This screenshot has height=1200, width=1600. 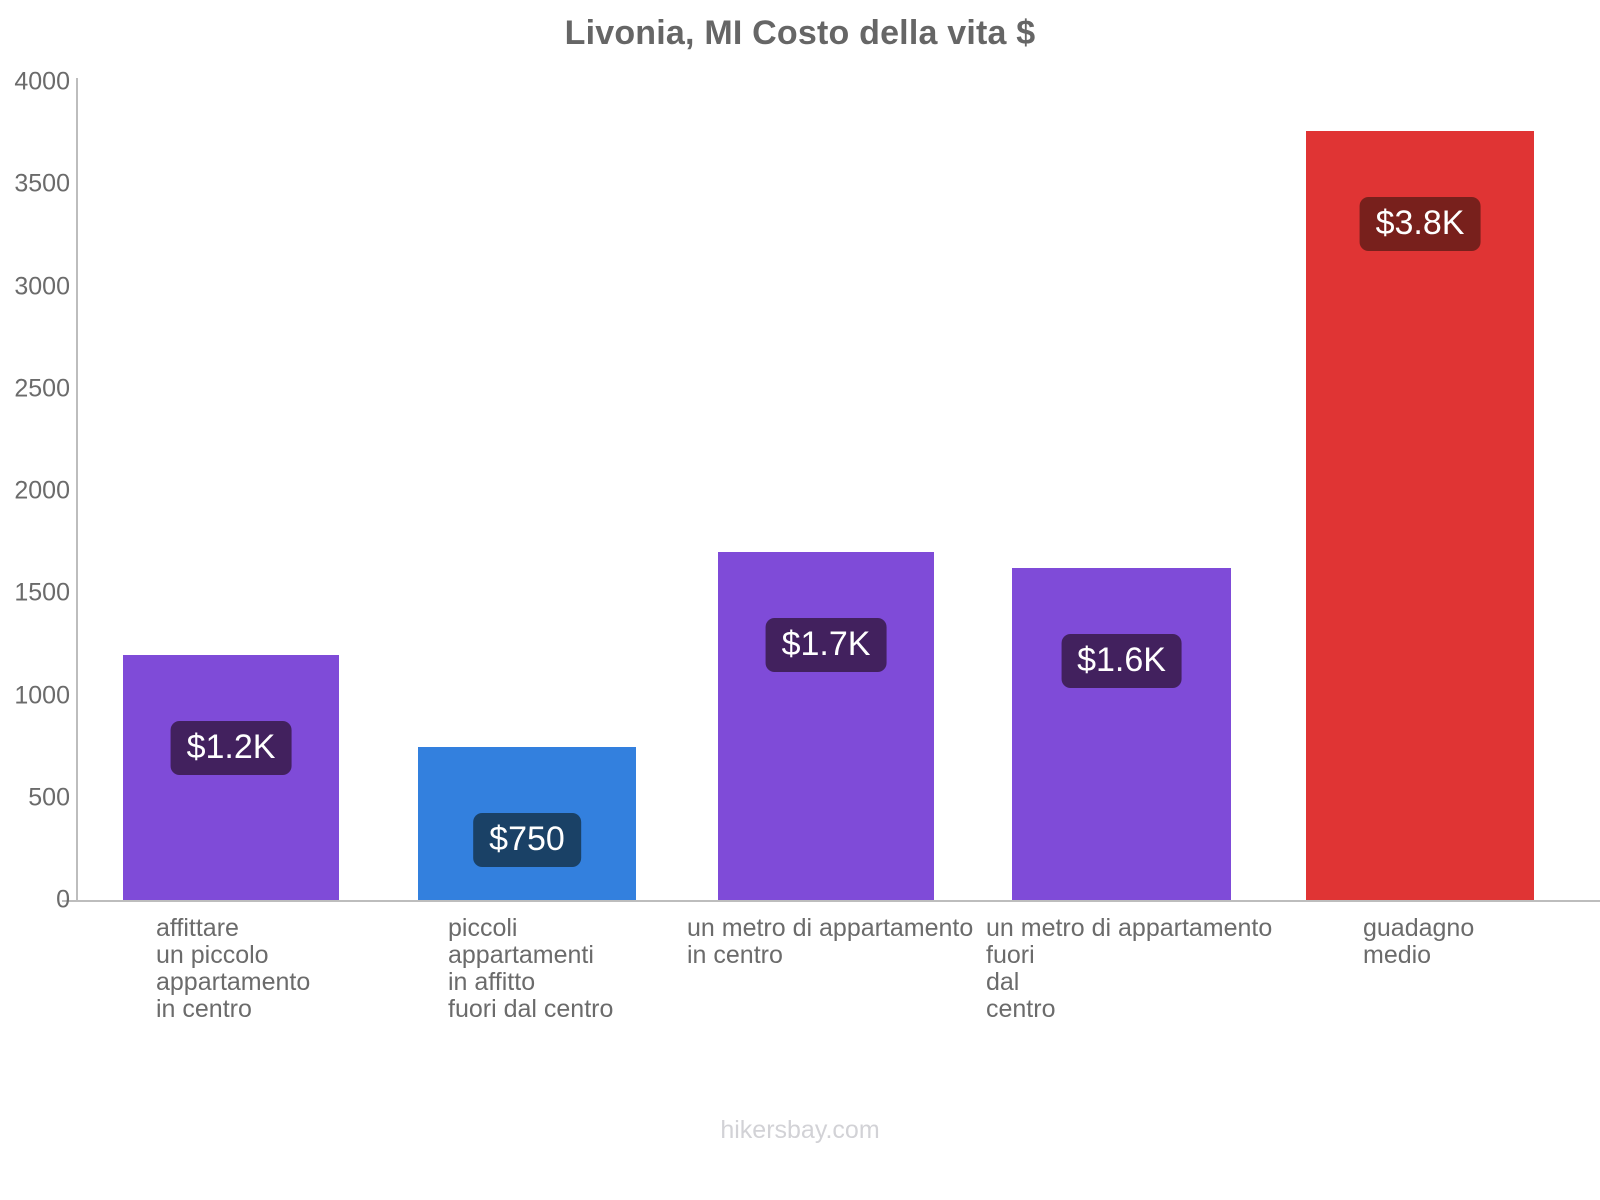 I want to click on y-tick-label: 0, so click(x=63, y=899).